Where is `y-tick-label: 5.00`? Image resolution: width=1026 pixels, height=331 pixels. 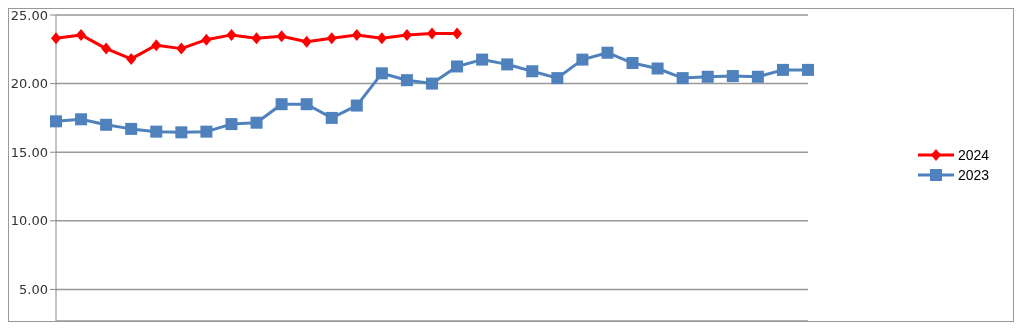 y-tick-label: 5.00 is located at coordinates (33, 290).